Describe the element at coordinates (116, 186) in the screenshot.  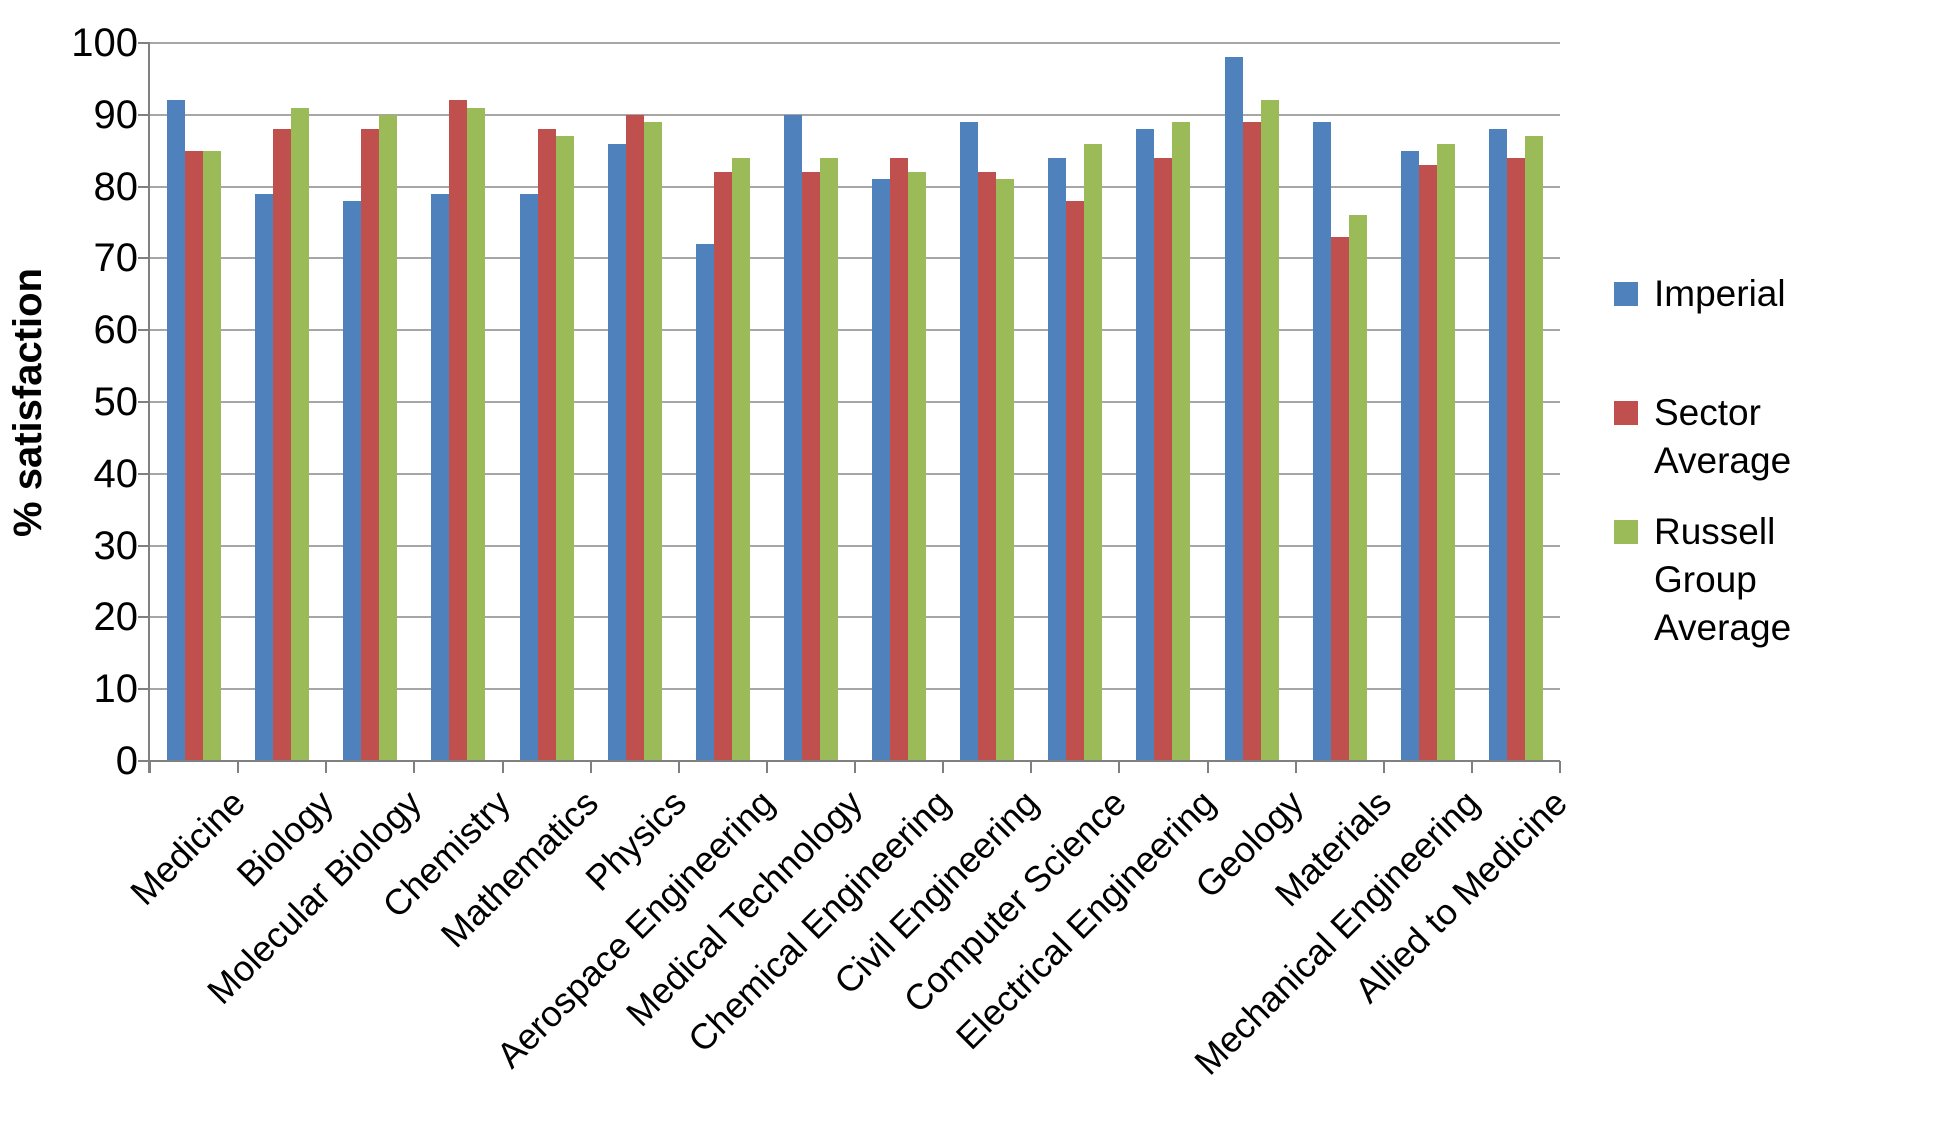
I see `y-axis-tick-label: 80` at that location.